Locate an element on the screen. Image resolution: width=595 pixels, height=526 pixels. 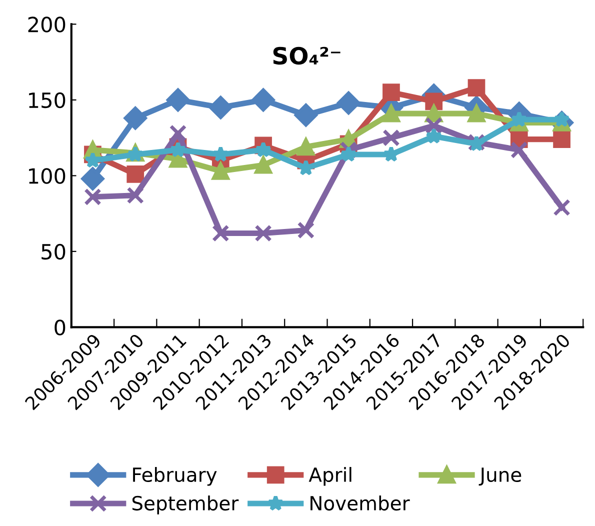
y-tick-label: 50 is located at coordinates (54, 252).